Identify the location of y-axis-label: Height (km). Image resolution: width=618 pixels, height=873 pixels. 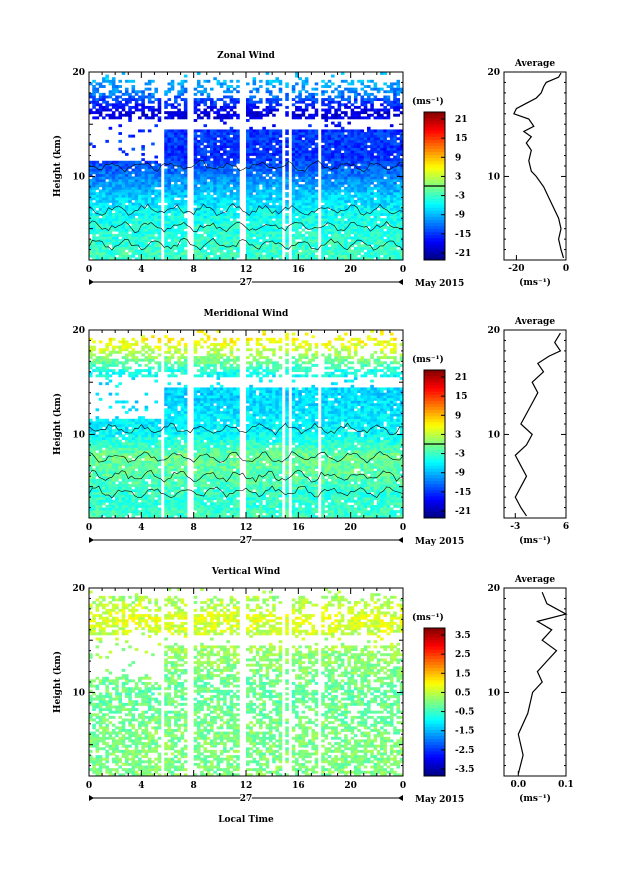
(57, 166).